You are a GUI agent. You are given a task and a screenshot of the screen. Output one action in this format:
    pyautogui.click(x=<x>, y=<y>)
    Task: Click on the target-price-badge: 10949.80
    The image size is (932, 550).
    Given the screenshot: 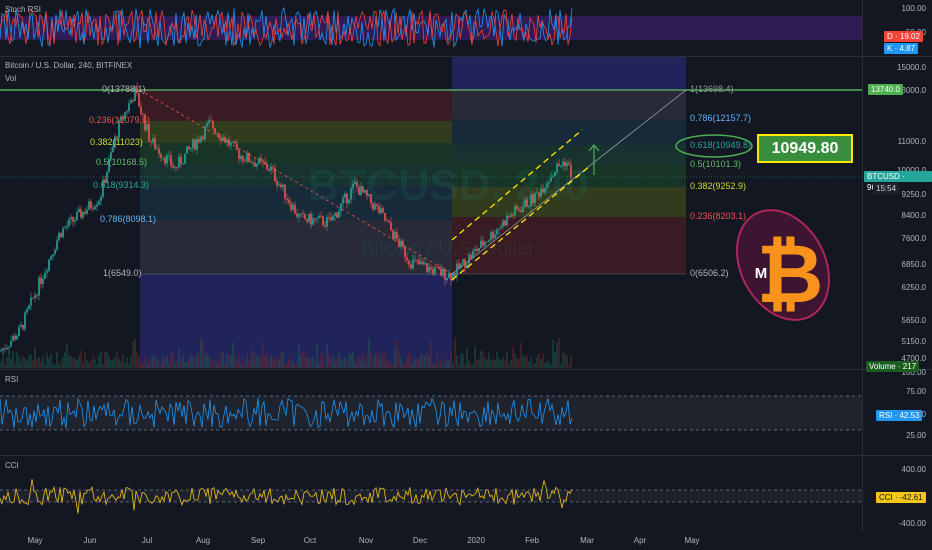 What is the action you would take?
    pyautogui.click(x=805, y=148)
    